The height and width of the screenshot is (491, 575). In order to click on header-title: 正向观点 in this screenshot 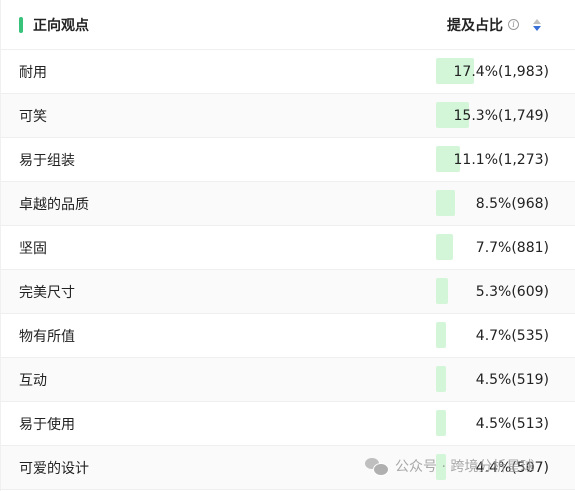, I will do `click(61, 25)`.